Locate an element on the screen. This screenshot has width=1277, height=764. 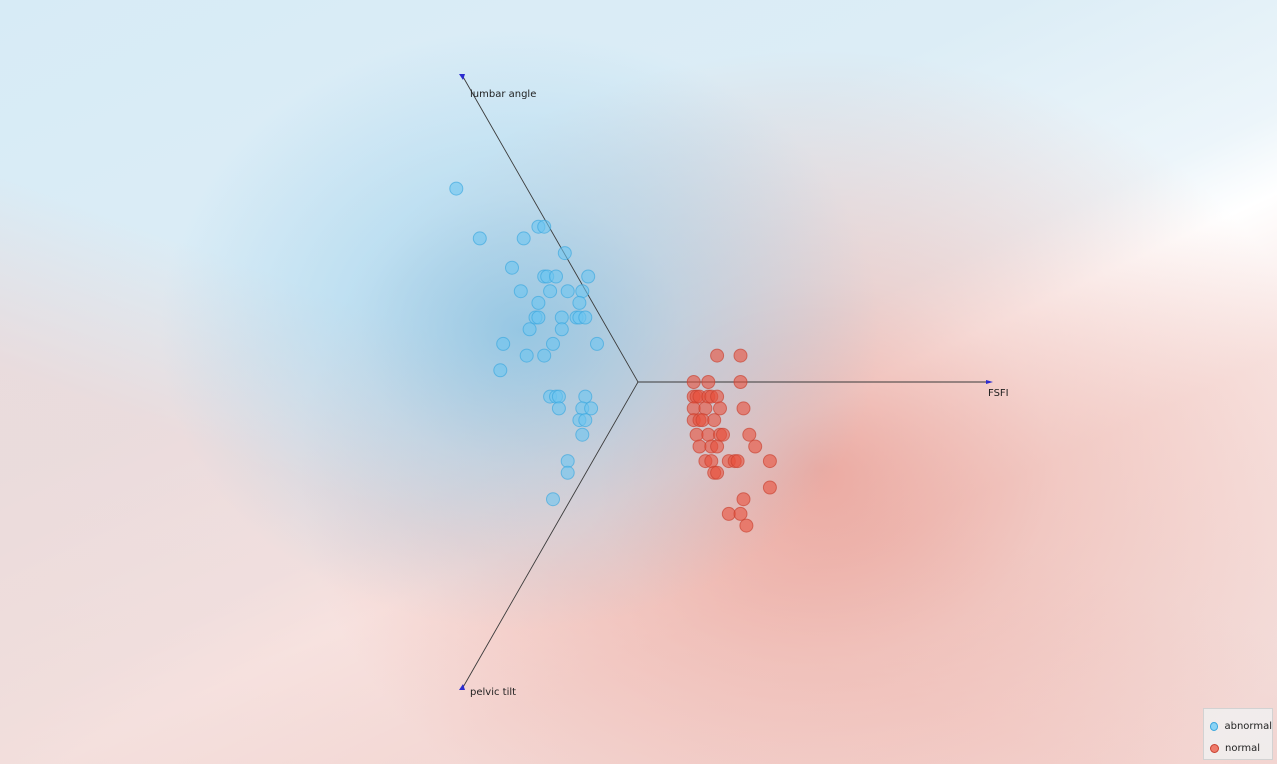
anchor-label-lumbar-angle: lumbar angle is located at coordinates (503, 94).